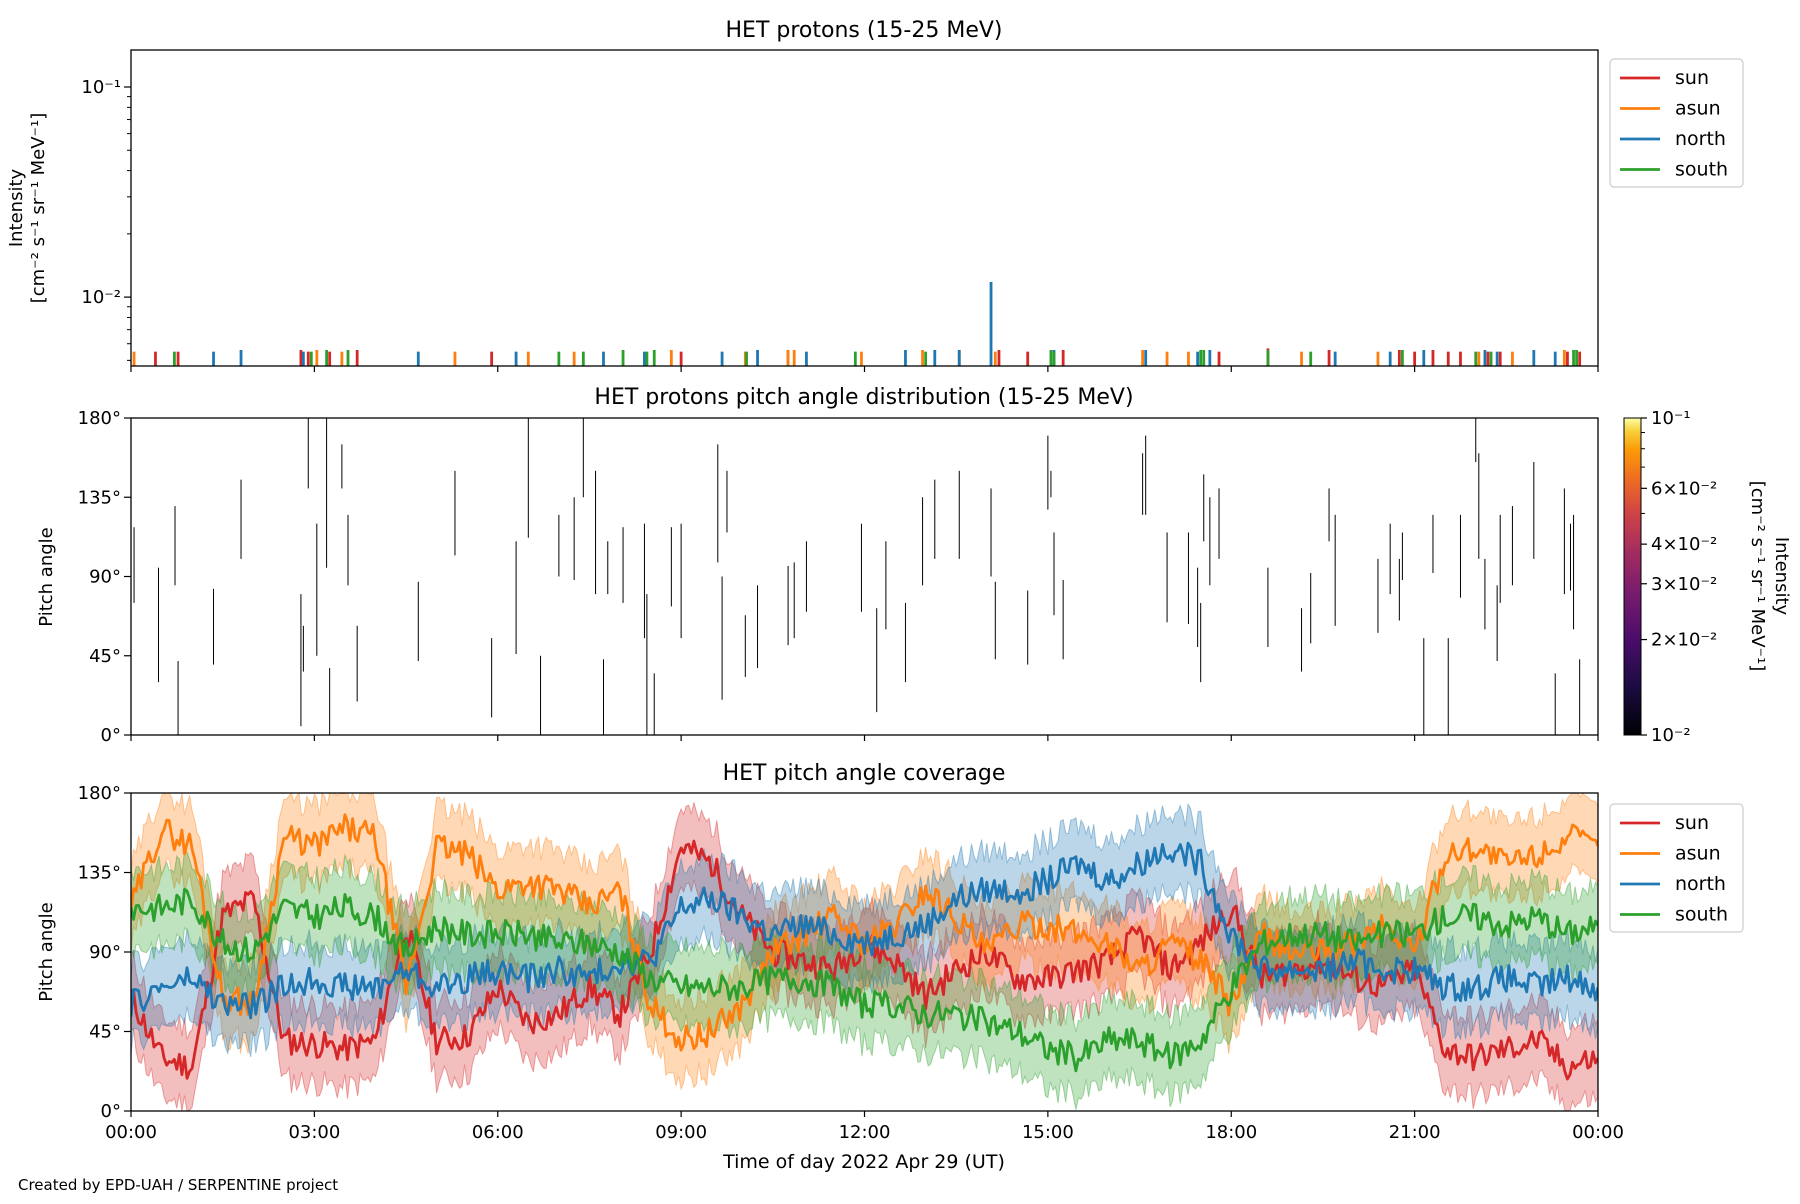  Describe the element at coordinates (1415, 1132) in the screenshot. I see `x-tick-label: 21:00` at that location.